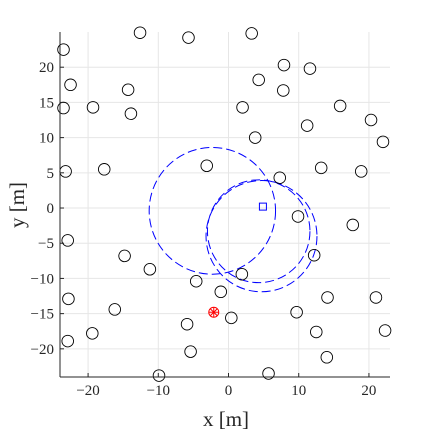 The width and height of the screenshot is (432, 432). Describe the element at coordinates (87, 391) in the screenshot. I see `x-tick-label: −20` at that location.